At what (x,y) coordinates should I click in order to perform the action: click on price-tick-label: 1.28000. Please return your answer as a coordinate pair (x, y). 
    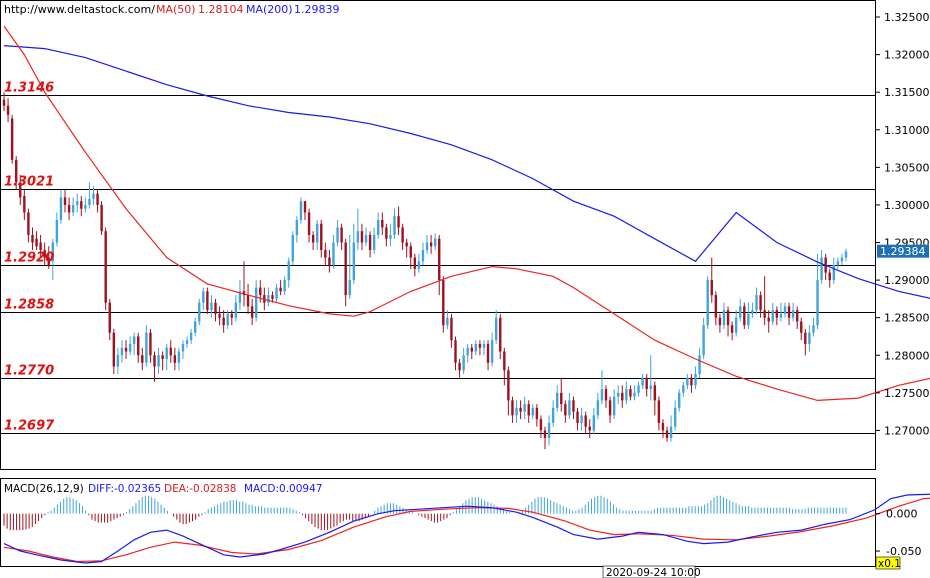
    Looking at the image, I should click on (907, 355).